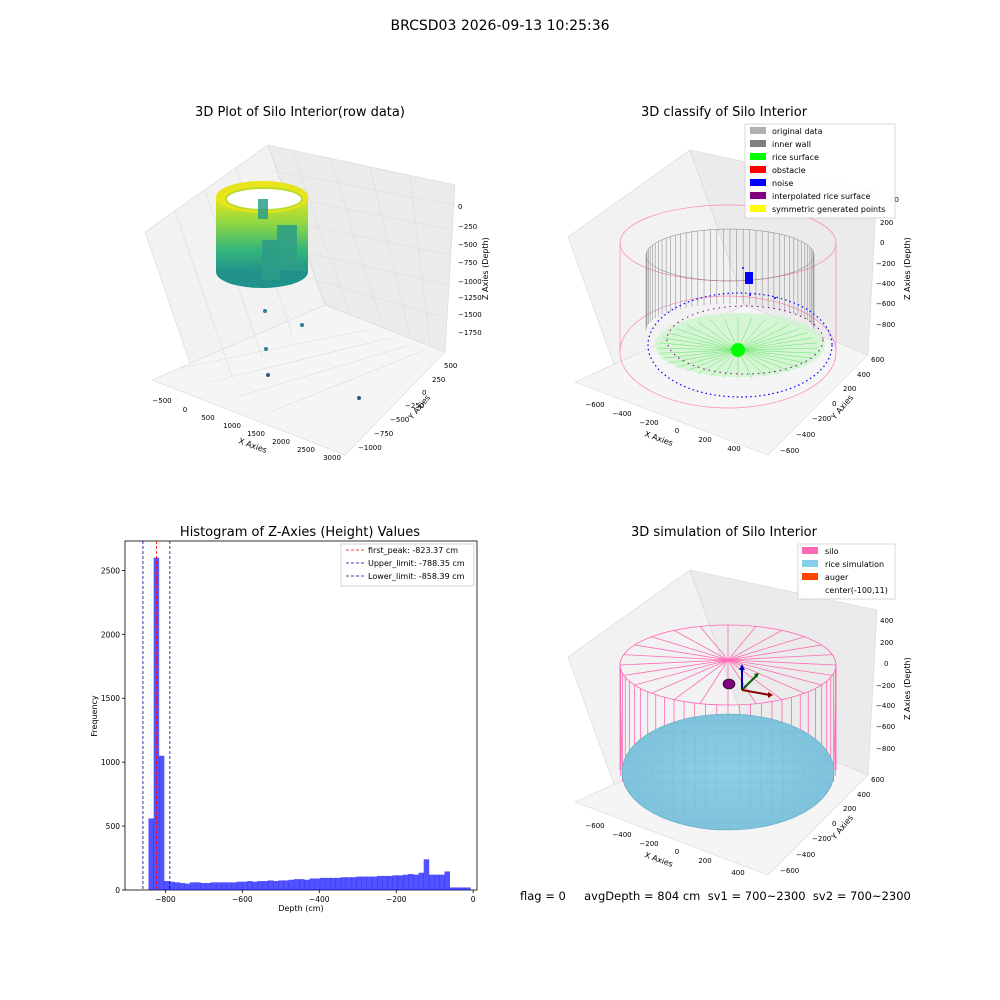  I want to click on sim-x-ticks: −600 −400 −200 0 200 400, so click(664, 849).